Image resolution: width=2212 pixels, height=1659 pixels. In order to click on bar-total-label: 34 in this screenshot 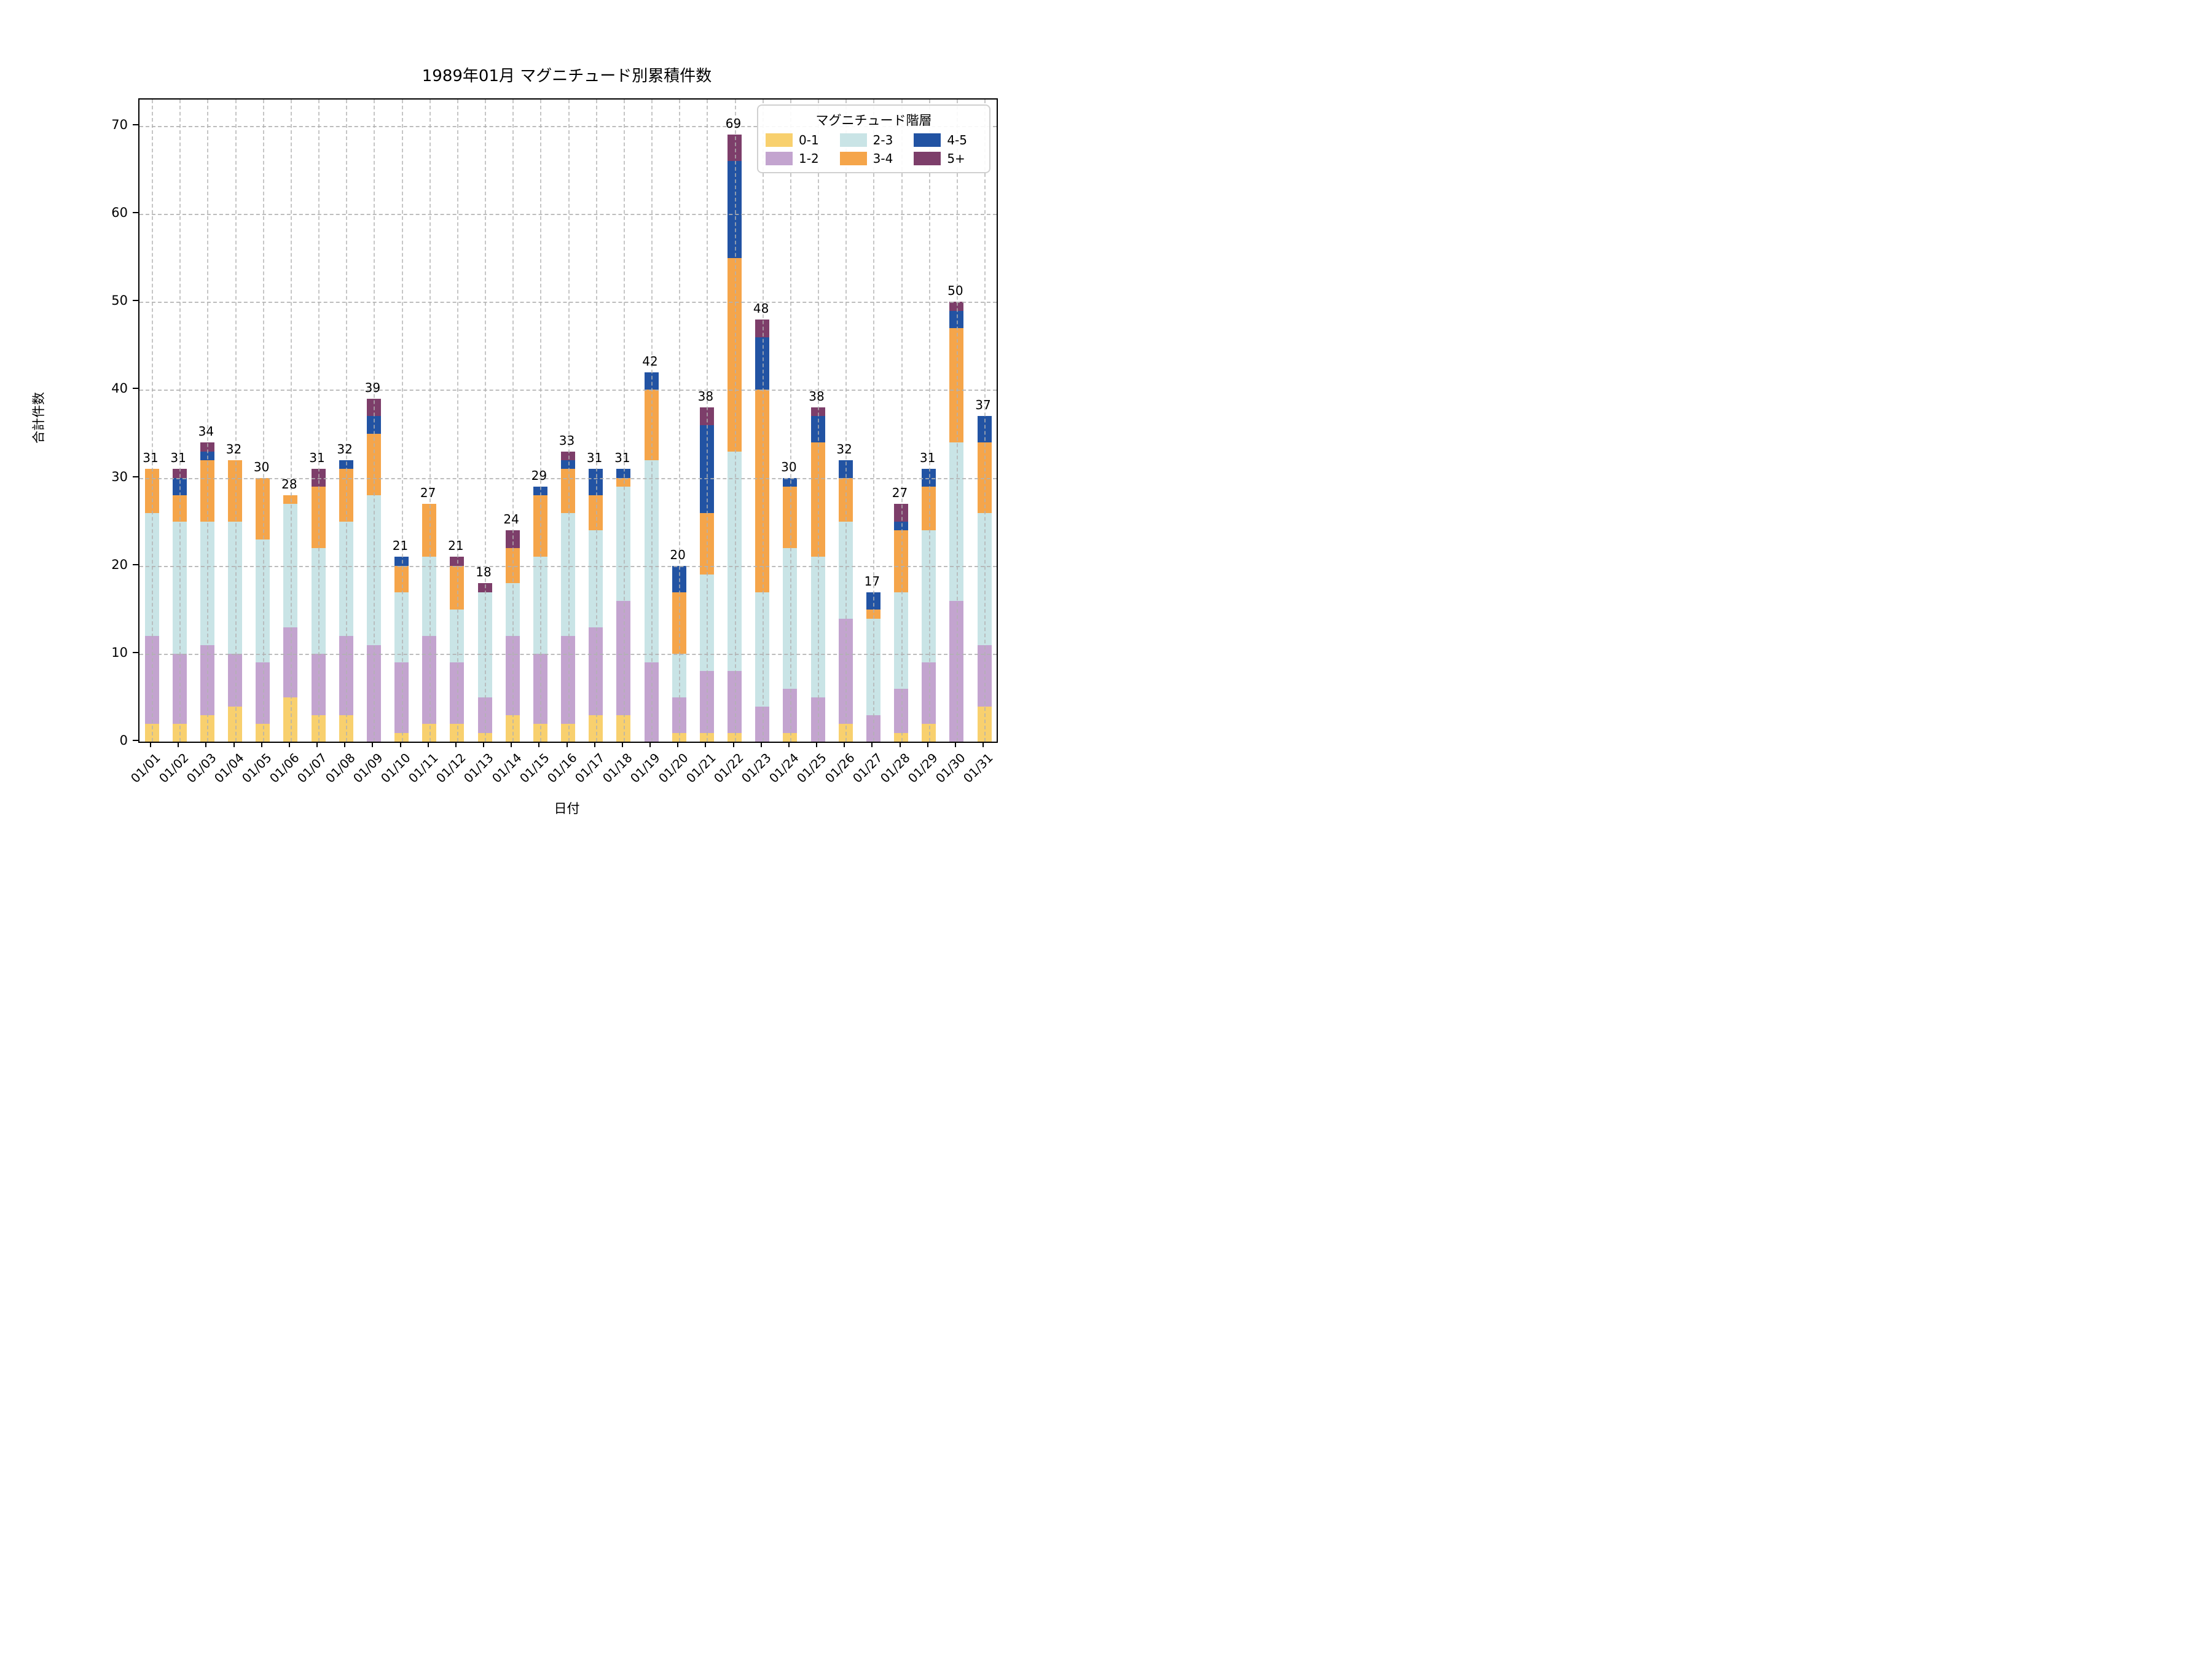, I will do `click(206, 431)`.